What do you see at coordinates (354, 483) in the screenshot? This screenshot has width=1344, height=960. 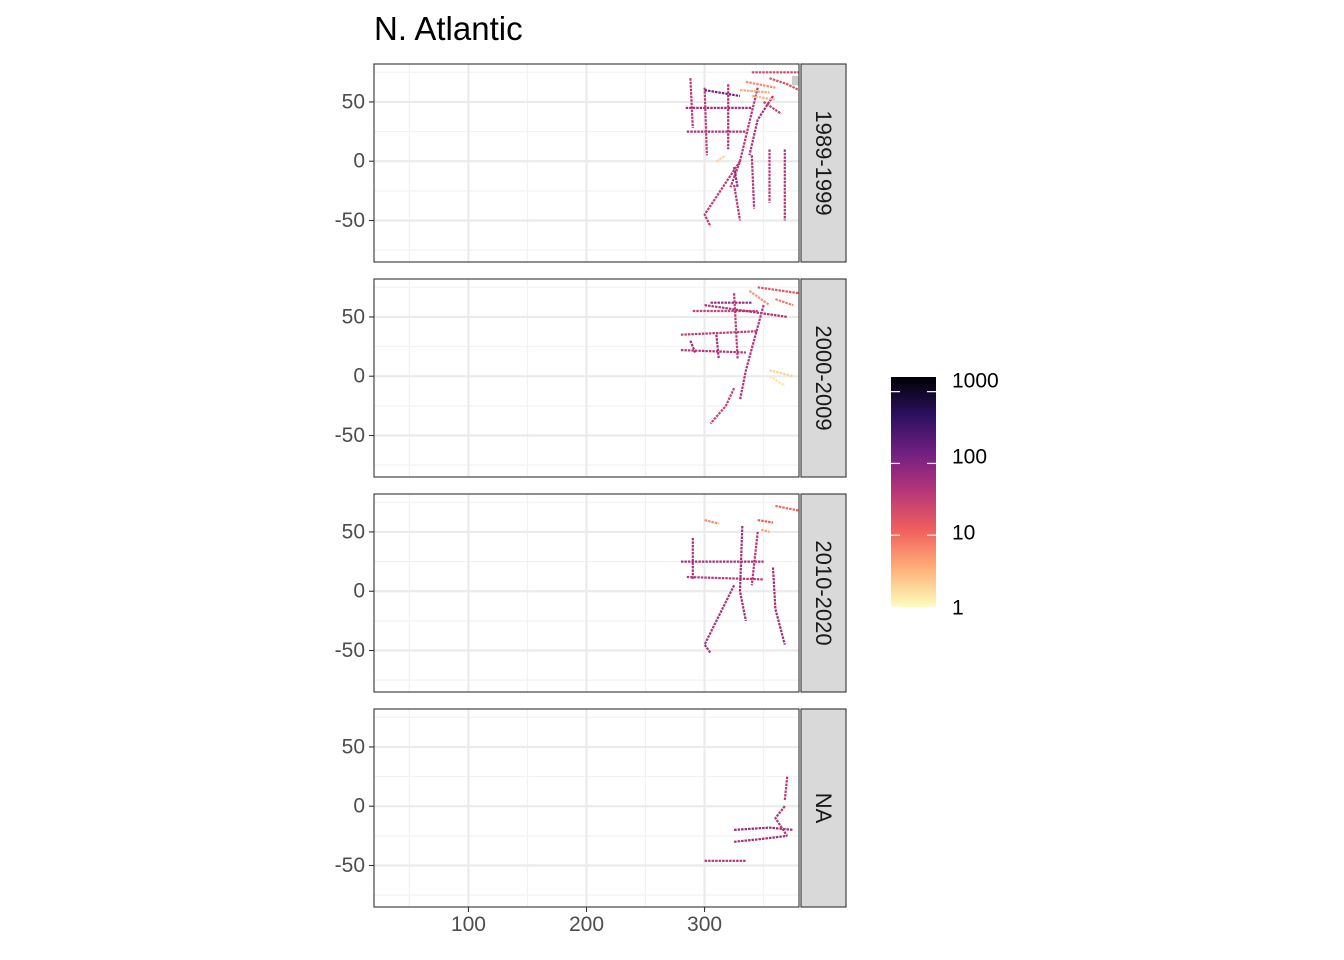 I see `y-axis: 50 0 -50 50 0 -50 50 0 -50 50 0 -50` at bounding box center [354, 483].